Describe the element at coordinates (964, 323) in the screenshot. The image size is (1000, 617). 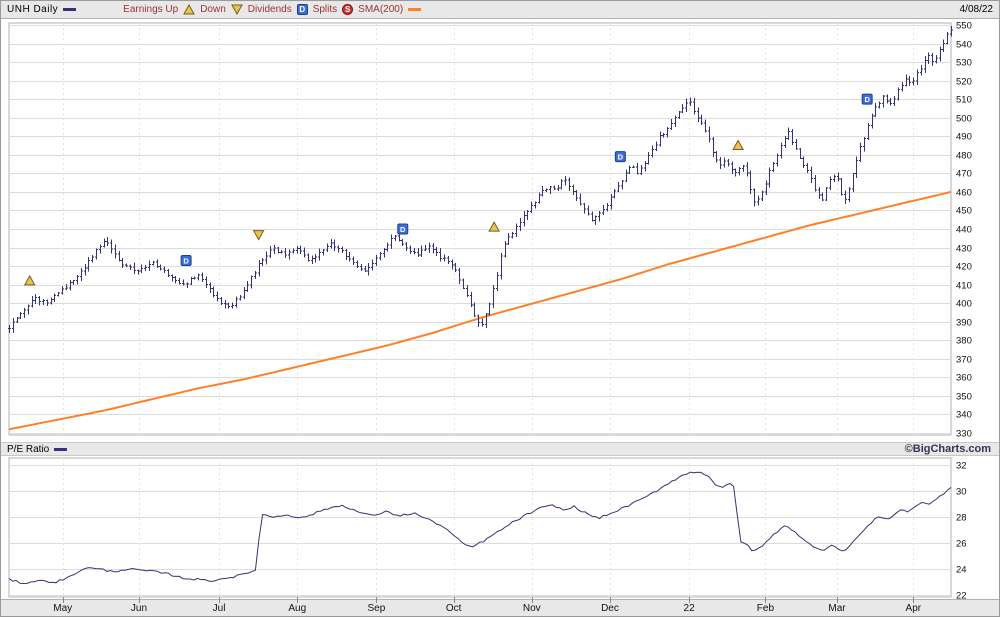
I see `y-axis-tick-label: 390` at that location.